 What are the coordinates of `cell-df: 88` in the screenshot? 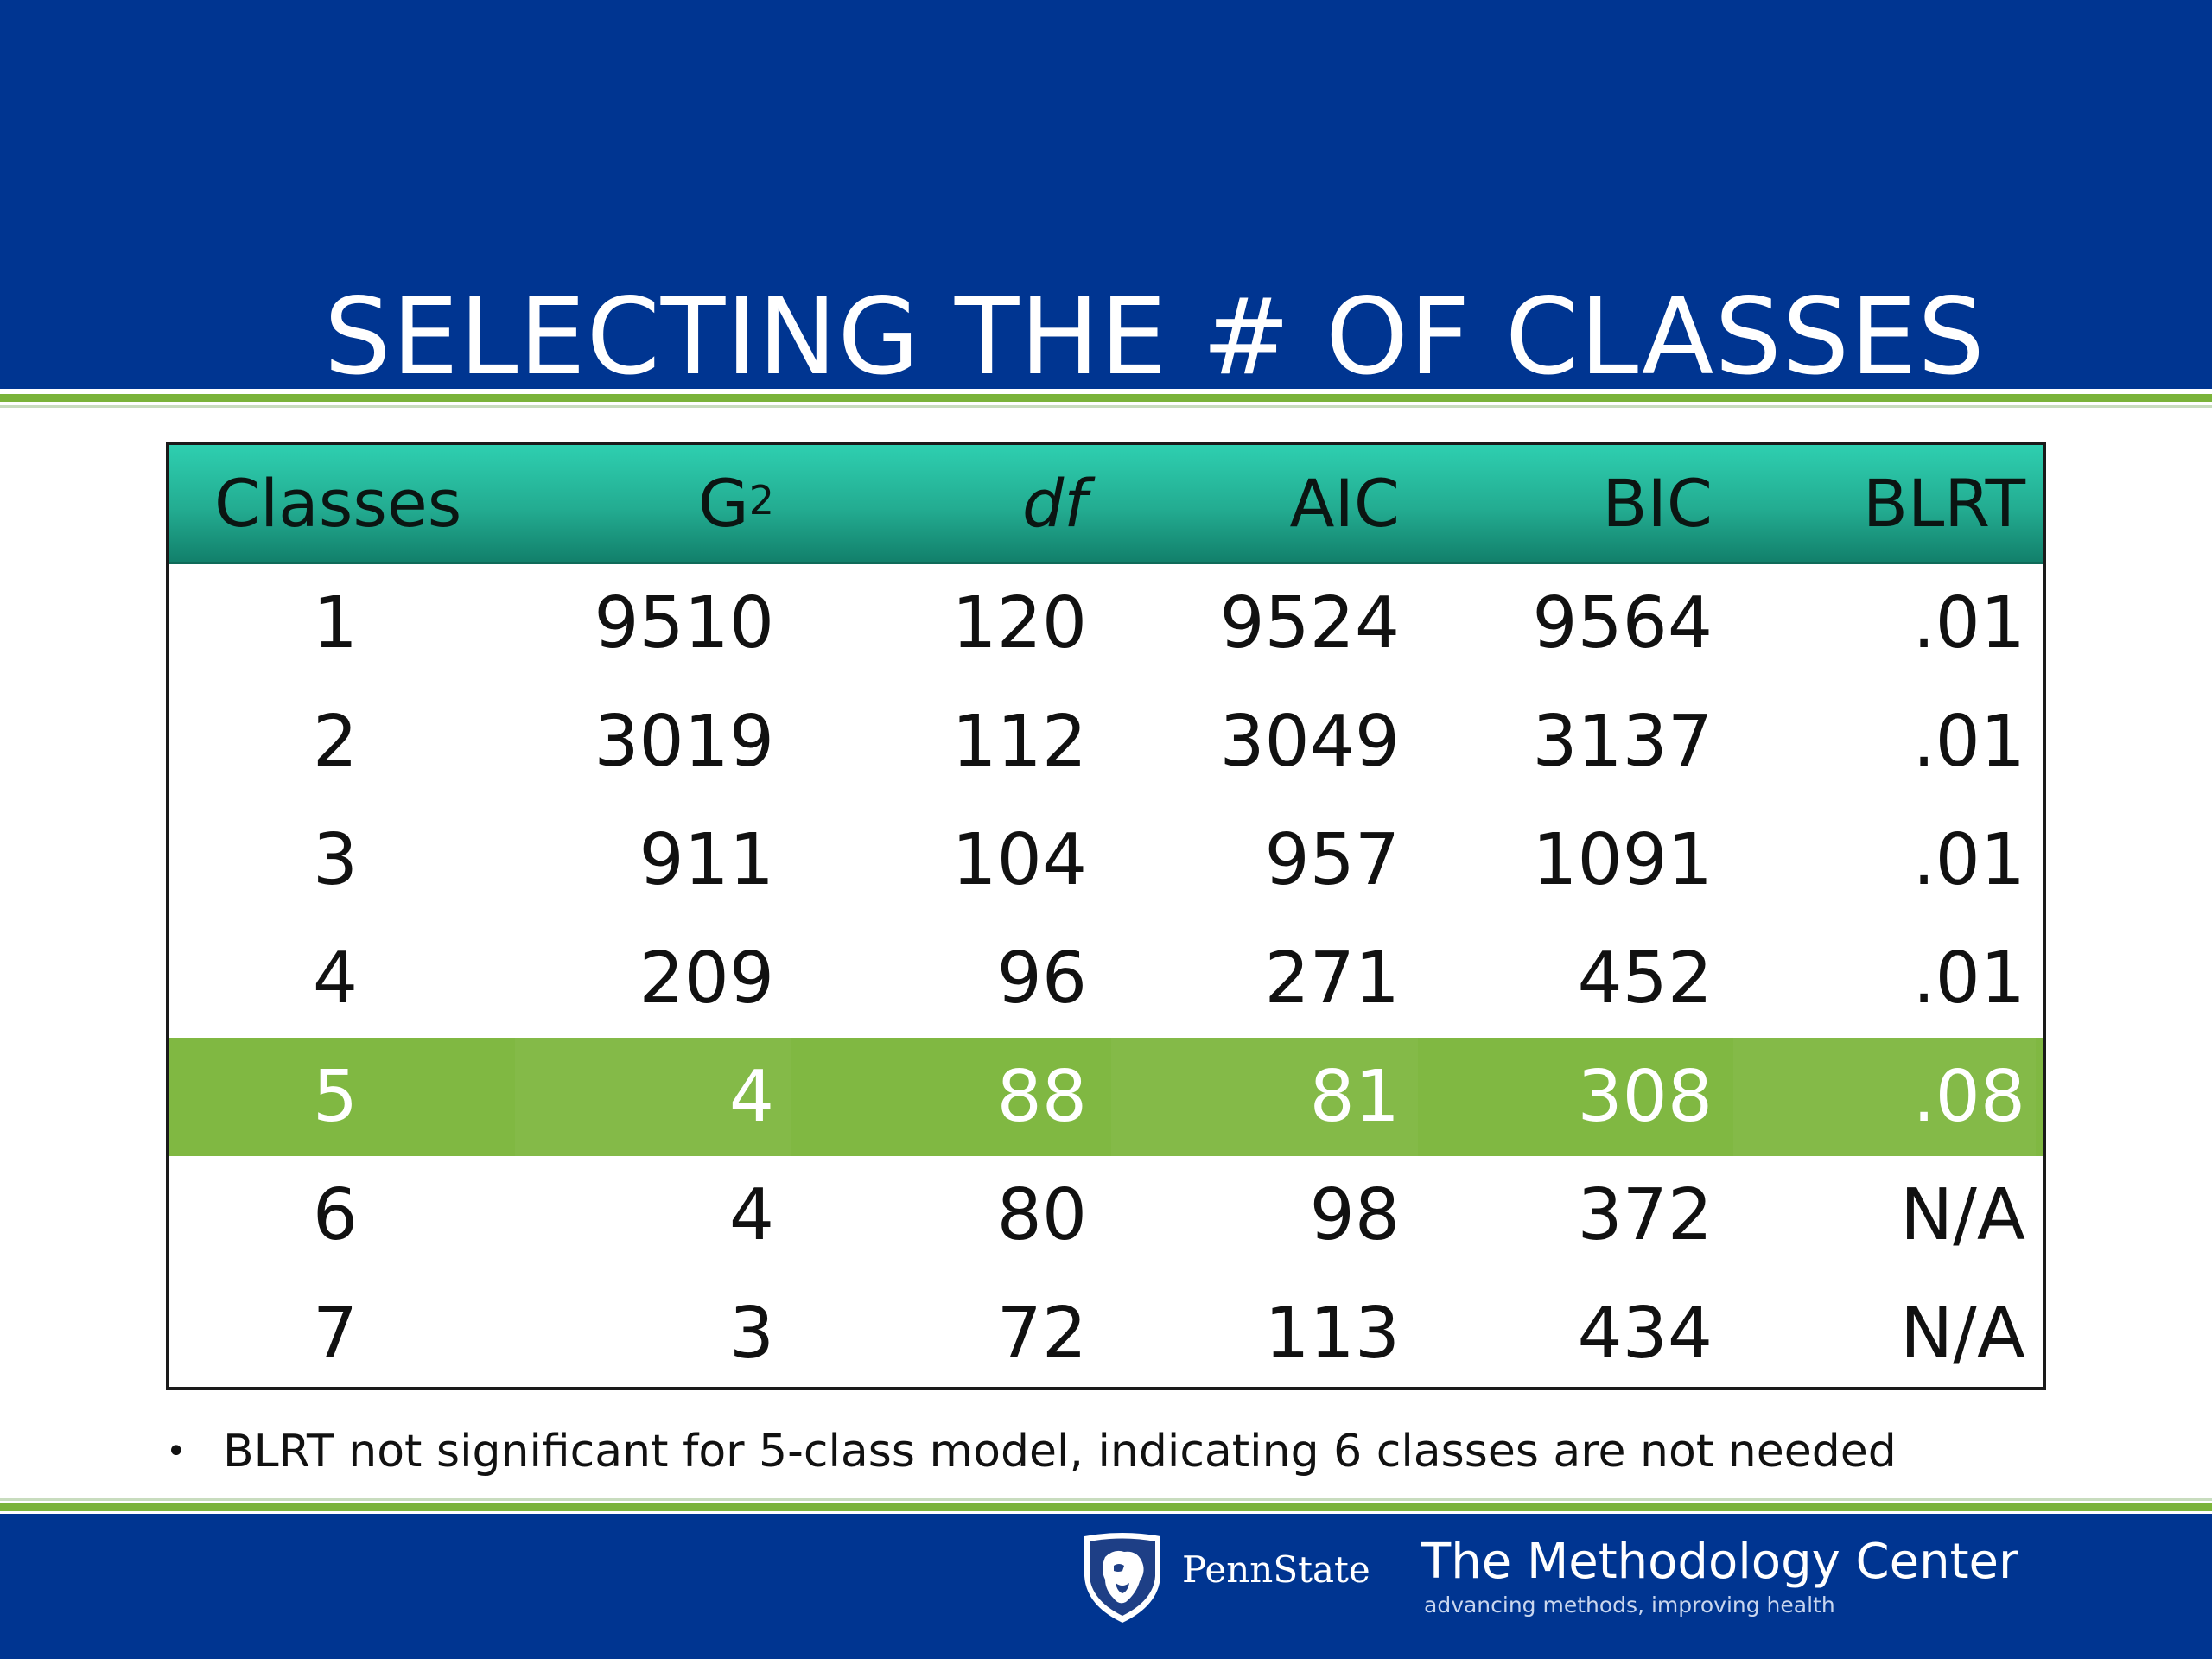 It's located at (1041, 1097).